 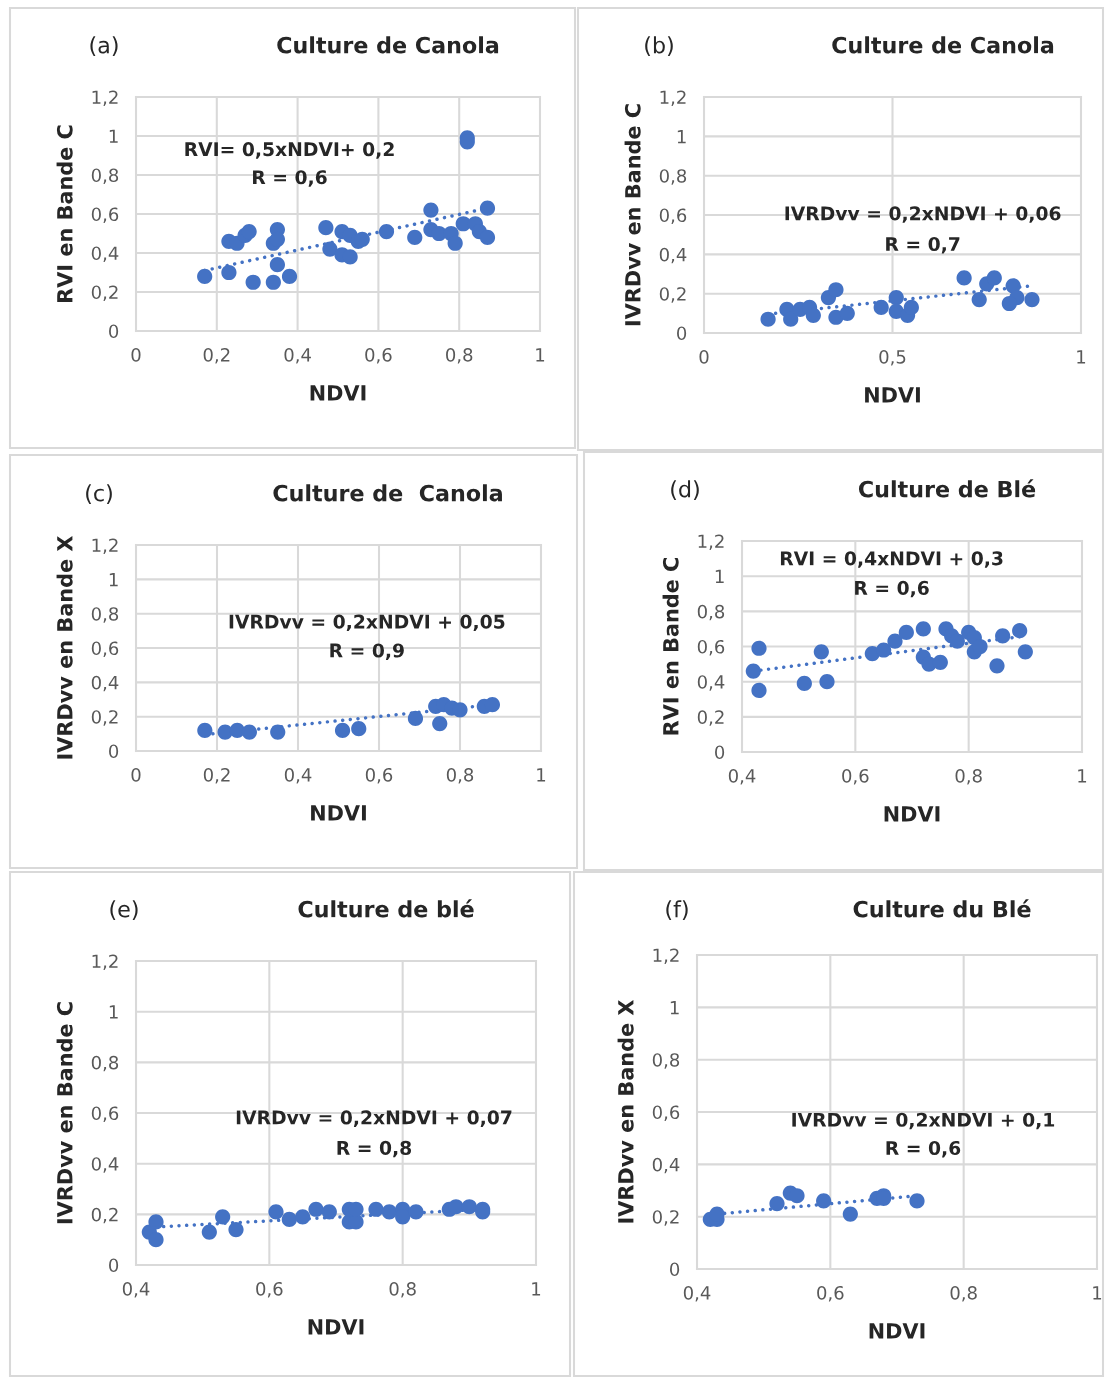 I want to click on annotation: R = 0,6, so click(x=290, y=178).